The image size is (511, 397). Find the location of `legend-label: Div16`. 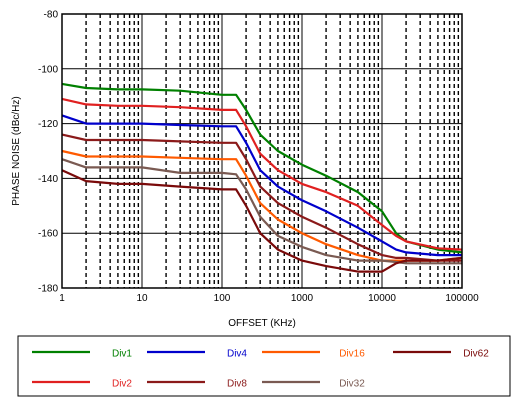

legend-label: Div16 is located at coordinates (352, 354).